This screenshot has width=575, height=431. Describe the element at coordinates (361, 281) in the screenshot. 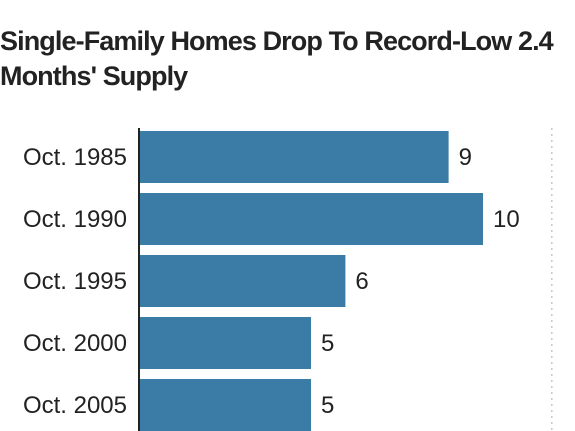

I see `value-label: 6` at that location.